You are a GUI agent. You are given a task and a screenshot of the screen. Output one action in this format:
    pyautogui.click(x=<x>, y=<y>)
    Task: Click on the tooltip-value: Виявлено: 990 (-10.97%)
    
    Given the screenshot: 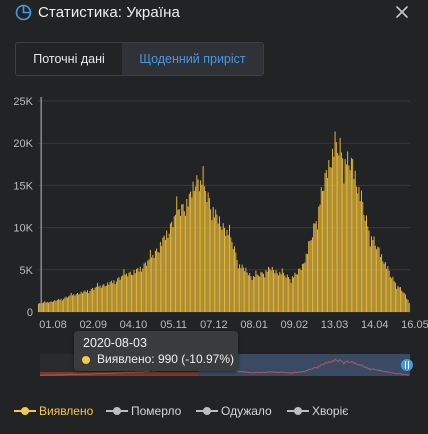 What is the action you would take?
    pyautogui.click(x=165, y=359)
    